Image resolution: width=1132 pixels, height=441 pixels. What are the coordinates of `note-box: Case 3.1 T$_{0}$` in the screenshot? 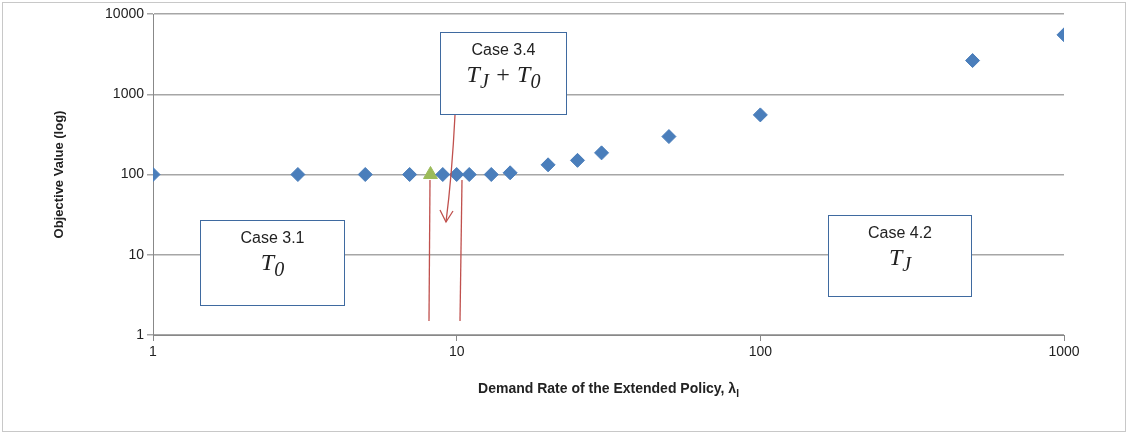 It's located at (272, 263).